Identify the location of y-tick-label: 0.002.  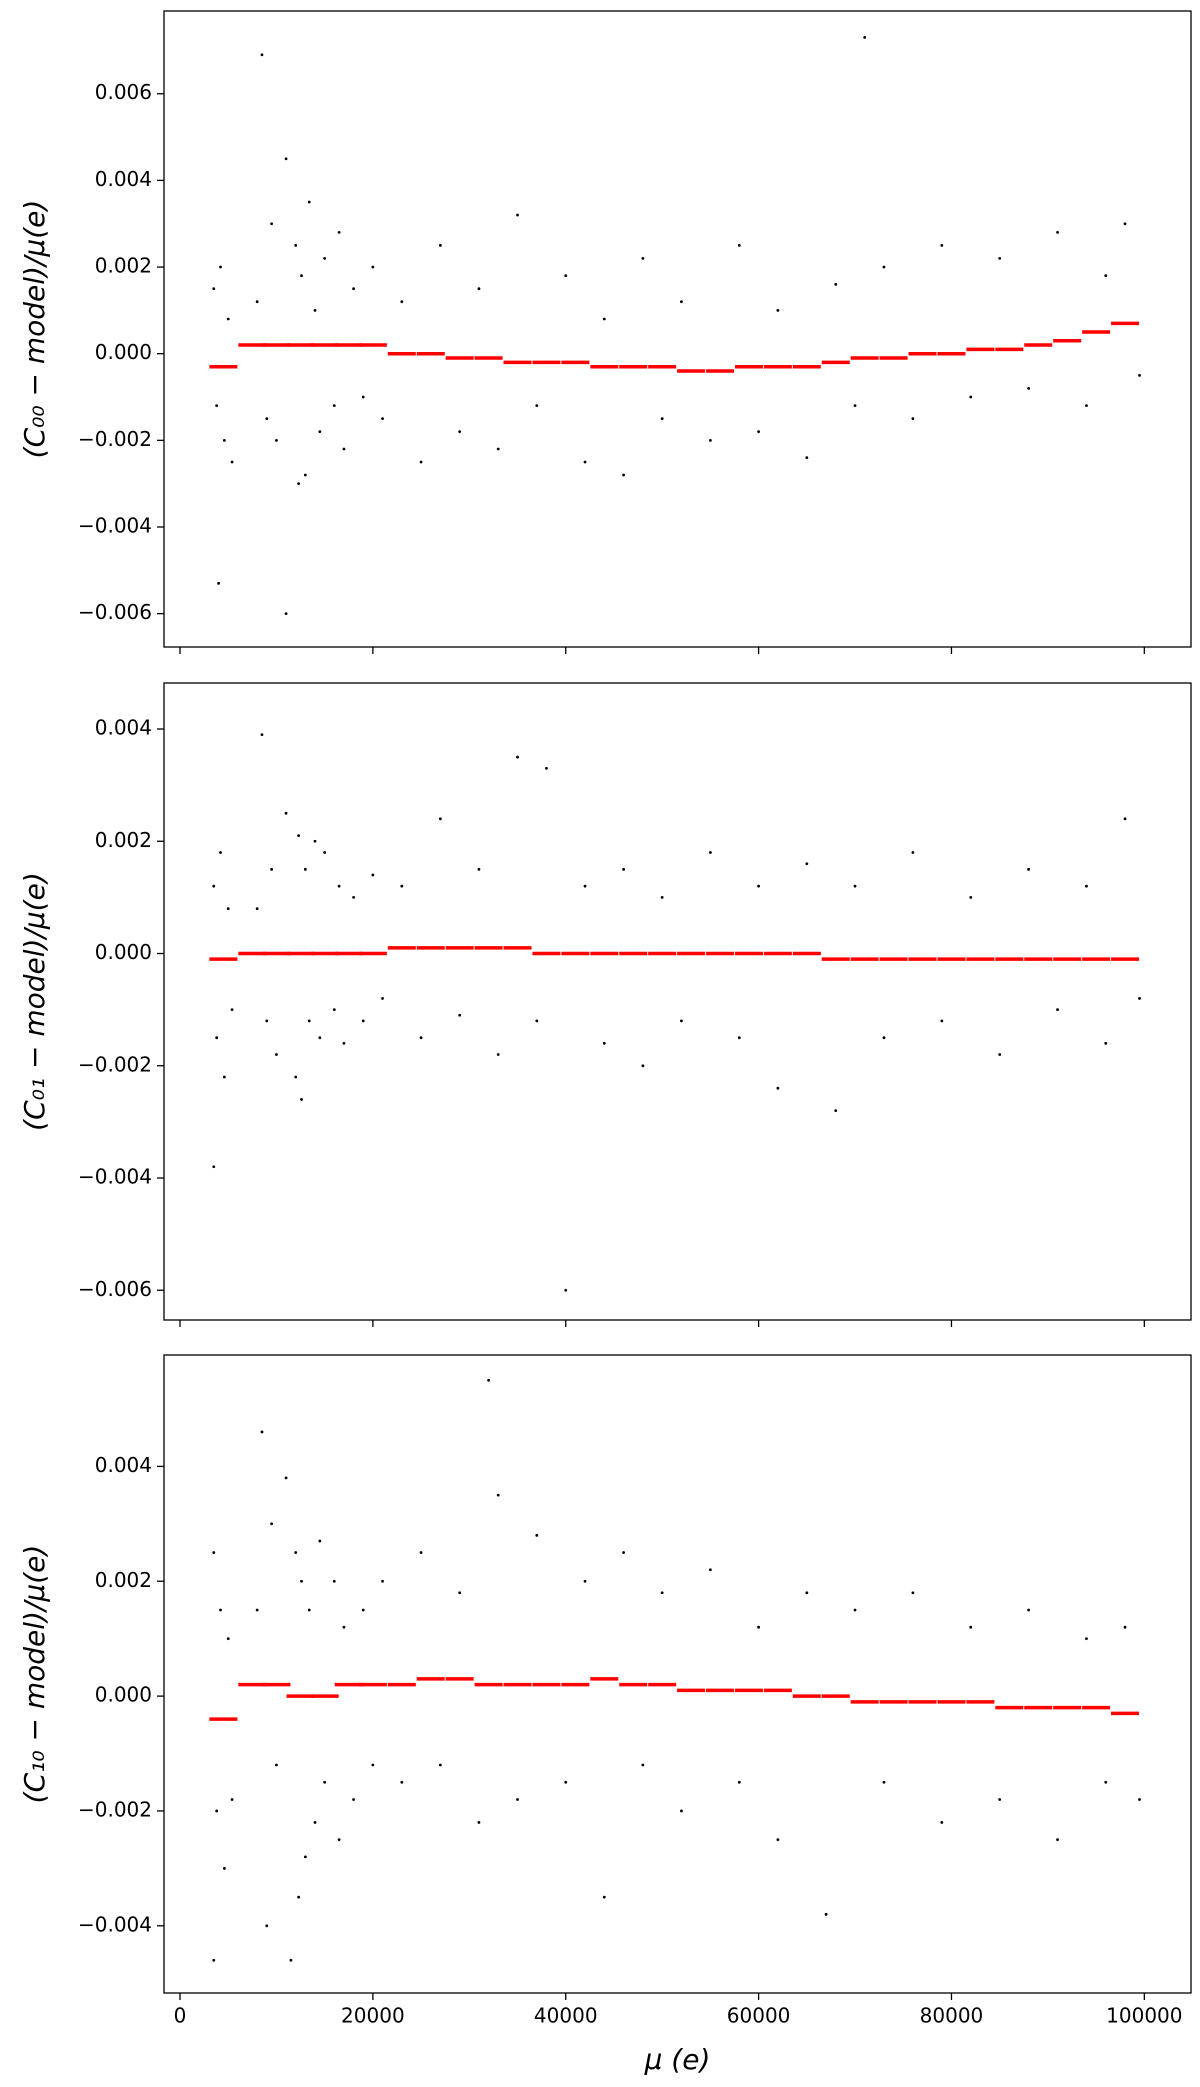
(123, 1580).